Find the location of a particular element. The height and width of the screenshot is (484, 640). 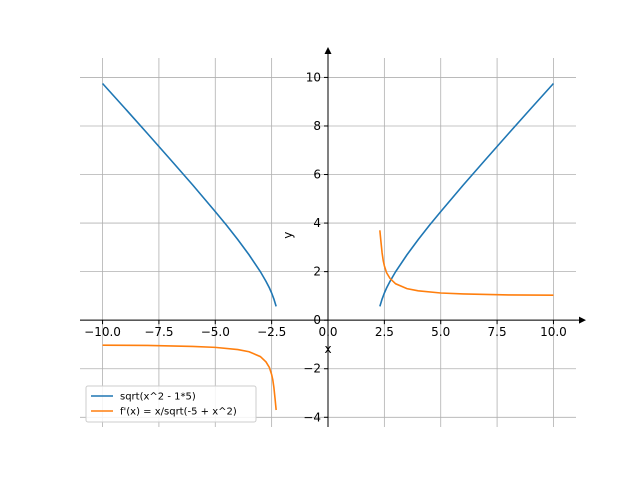

y-tick-label: −4 is located at coordinates (312, 417).